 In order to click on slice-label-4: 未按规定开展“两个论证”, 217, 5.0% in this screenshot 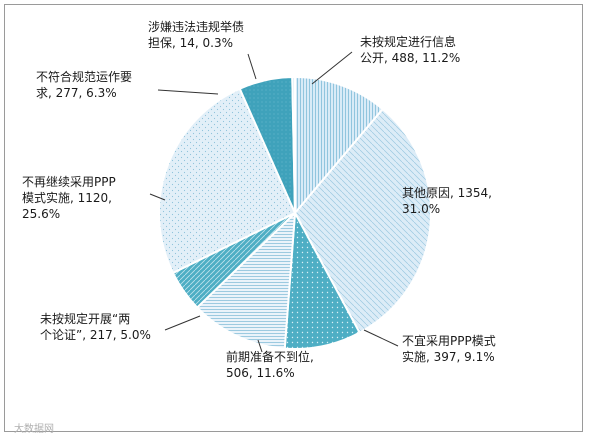, I will do `click(95, 326)`.